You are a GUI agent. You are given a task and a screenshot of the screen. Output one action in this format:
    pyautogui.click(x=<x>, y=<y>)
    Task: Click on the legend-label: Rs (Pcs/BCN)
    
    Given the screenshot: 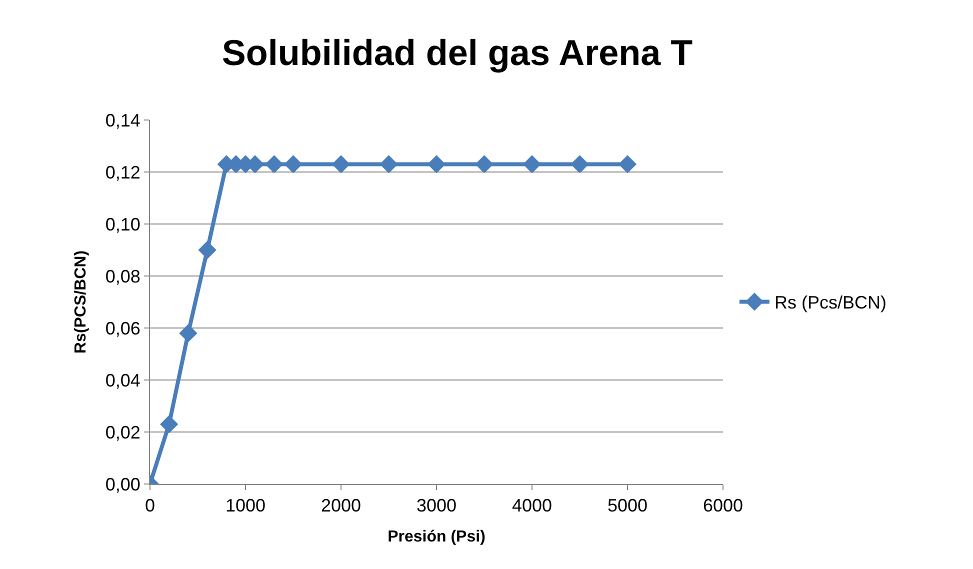 What is the action you would take?
    pyautogui.click(x=830, y=302)
    